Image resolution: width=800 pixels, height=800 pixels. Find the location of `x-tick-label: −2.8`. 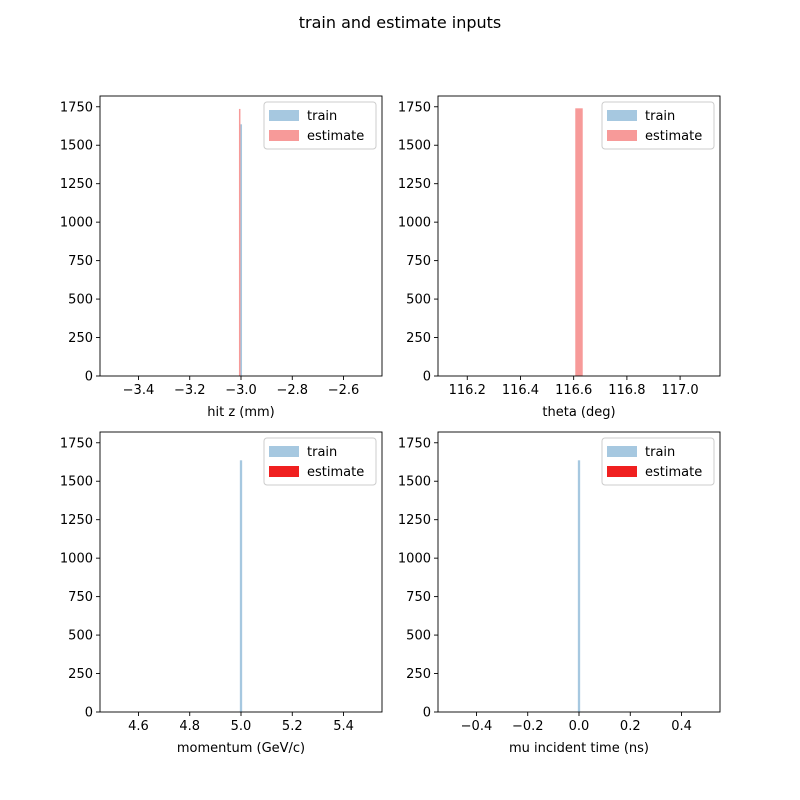

x-tick-label: −2.8 is located at coordinates (292, 390).